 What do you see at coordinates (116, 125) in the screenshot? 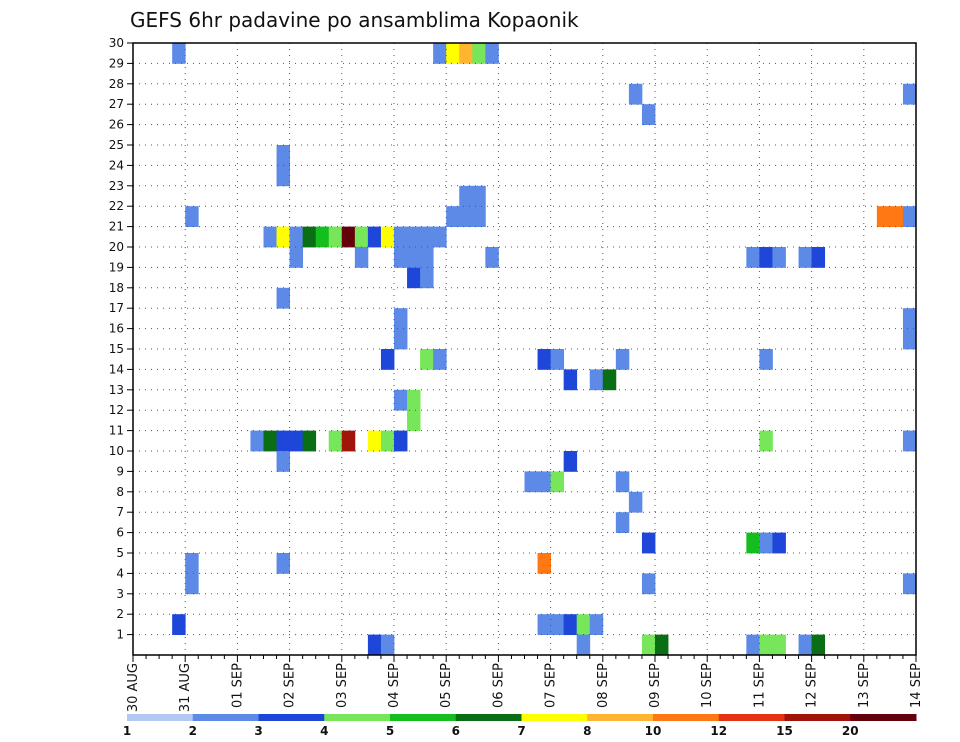
I see `y-tick-label: 26` at bounding box center [116, 125].